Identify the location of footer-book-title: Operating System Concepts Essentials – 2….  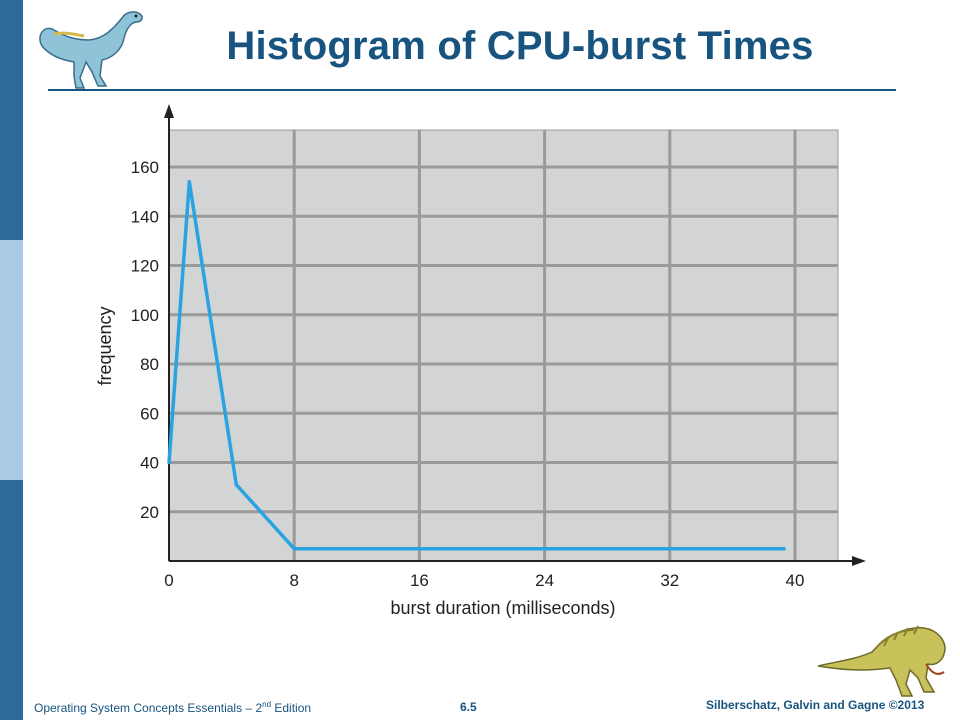
(172, 707).